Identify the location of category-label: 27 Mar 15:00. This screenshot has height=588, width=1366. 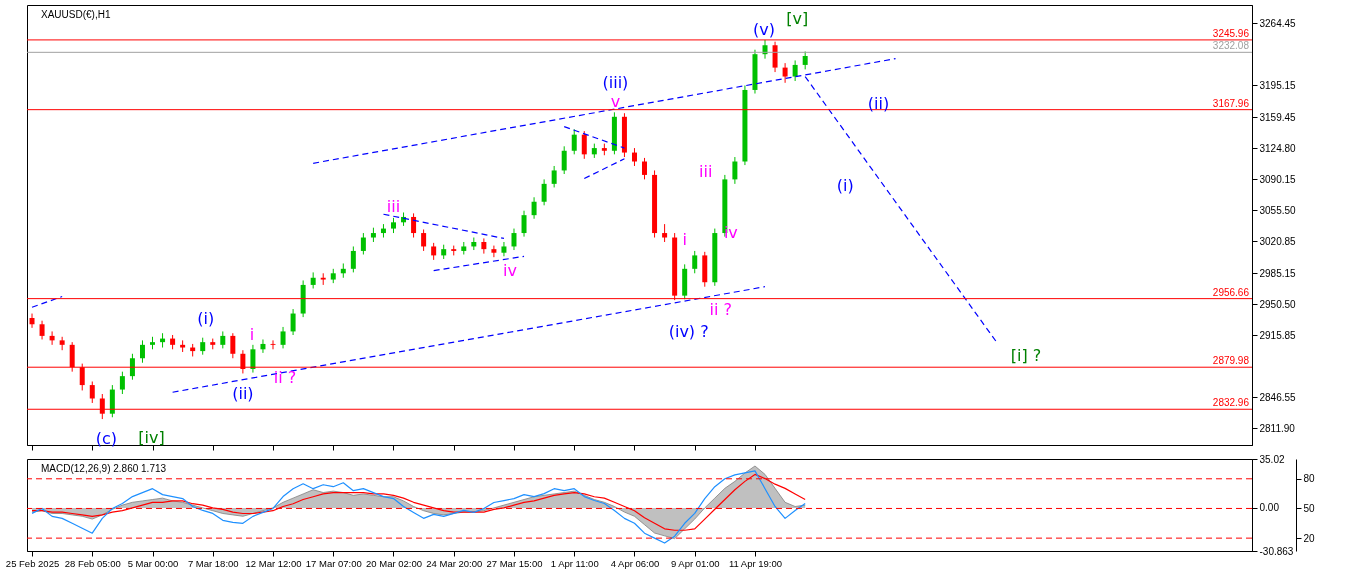
(514, 563).